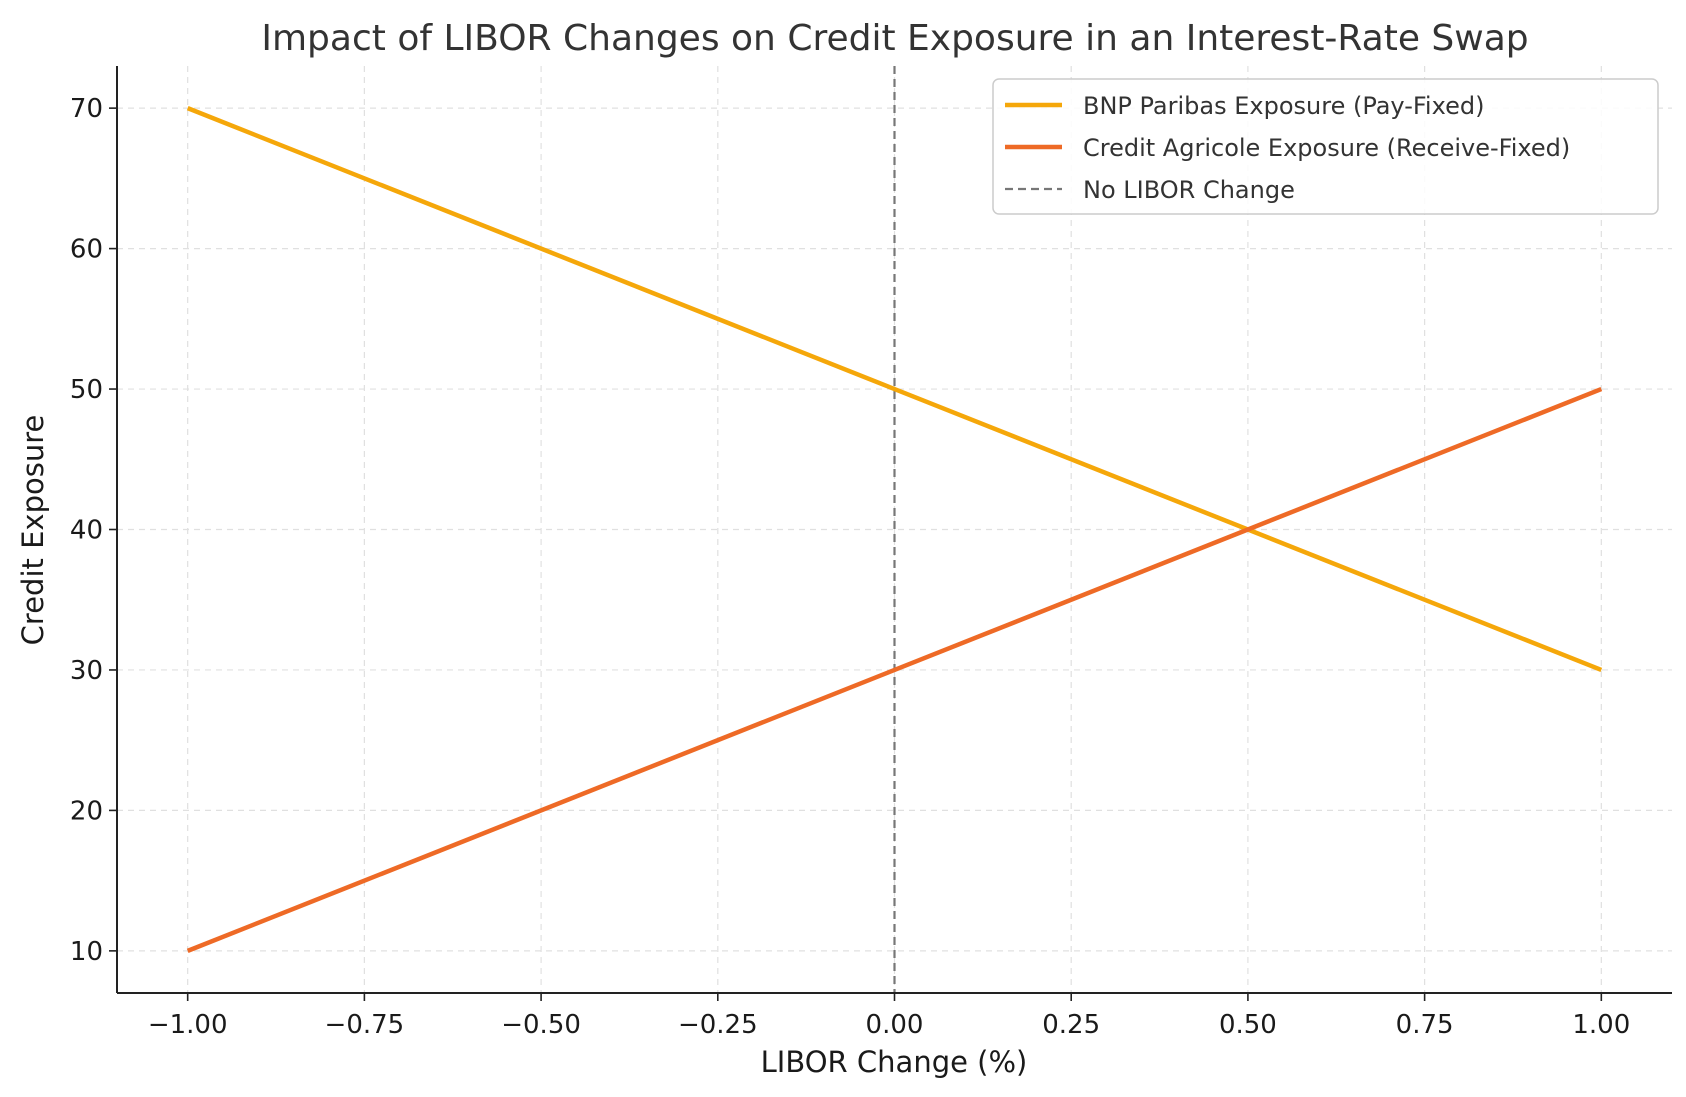  I want to click on x-tick-label: 0.75, so click(1425, 1025).